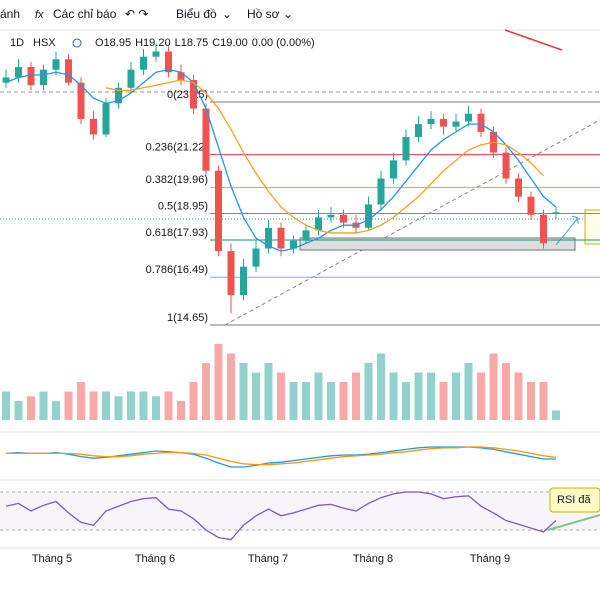  I want to click on x-tick-label: Tháng 5, so click(52, 559).